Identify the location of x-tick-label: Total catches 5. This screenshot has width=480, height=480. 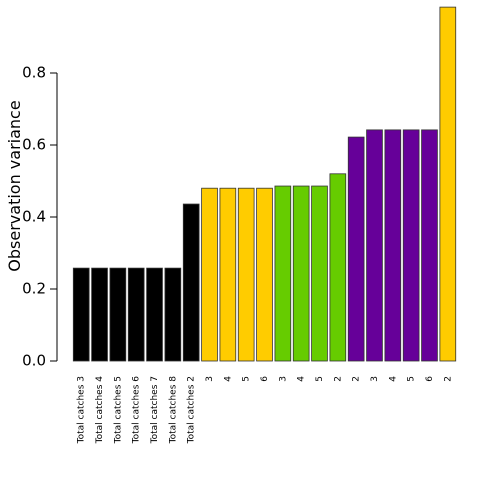
(118, 410).